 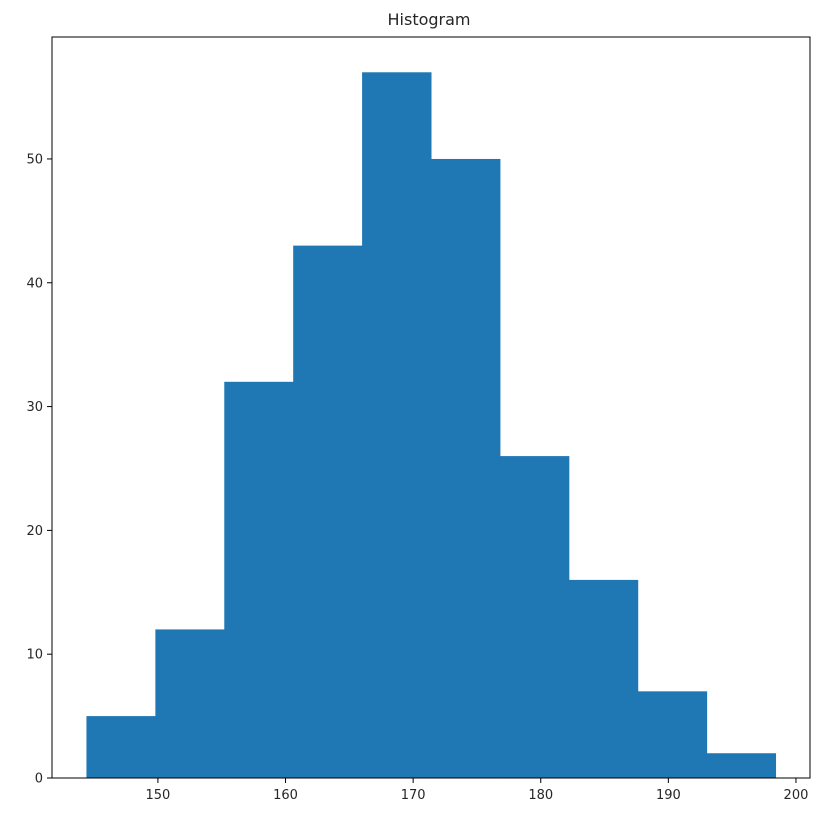 What do you see at coordinates (39, 779) in the screenshot?
I see `y-tick-label: 0` at bounding box center [39, 779].